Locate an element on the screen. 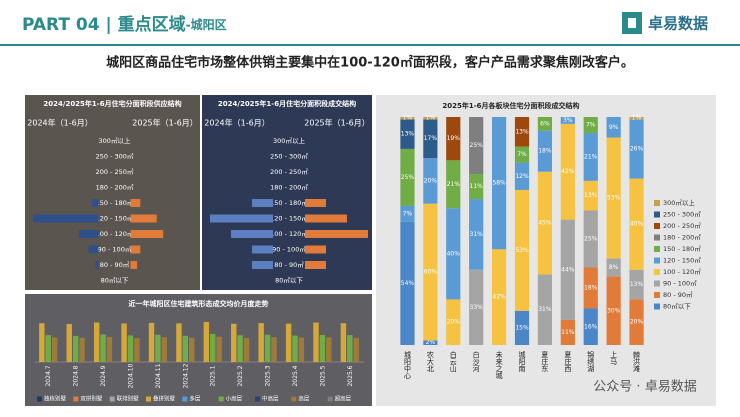  data-label: 31% is located at coordinates (477, 234).